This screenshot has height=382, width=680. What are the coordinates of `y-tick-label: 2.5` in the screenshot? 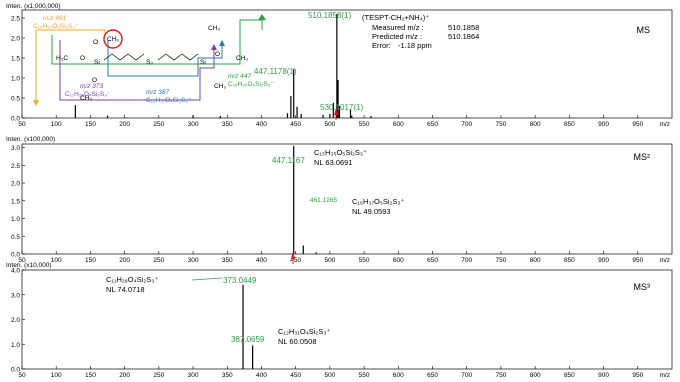 It's located at (15, 19).